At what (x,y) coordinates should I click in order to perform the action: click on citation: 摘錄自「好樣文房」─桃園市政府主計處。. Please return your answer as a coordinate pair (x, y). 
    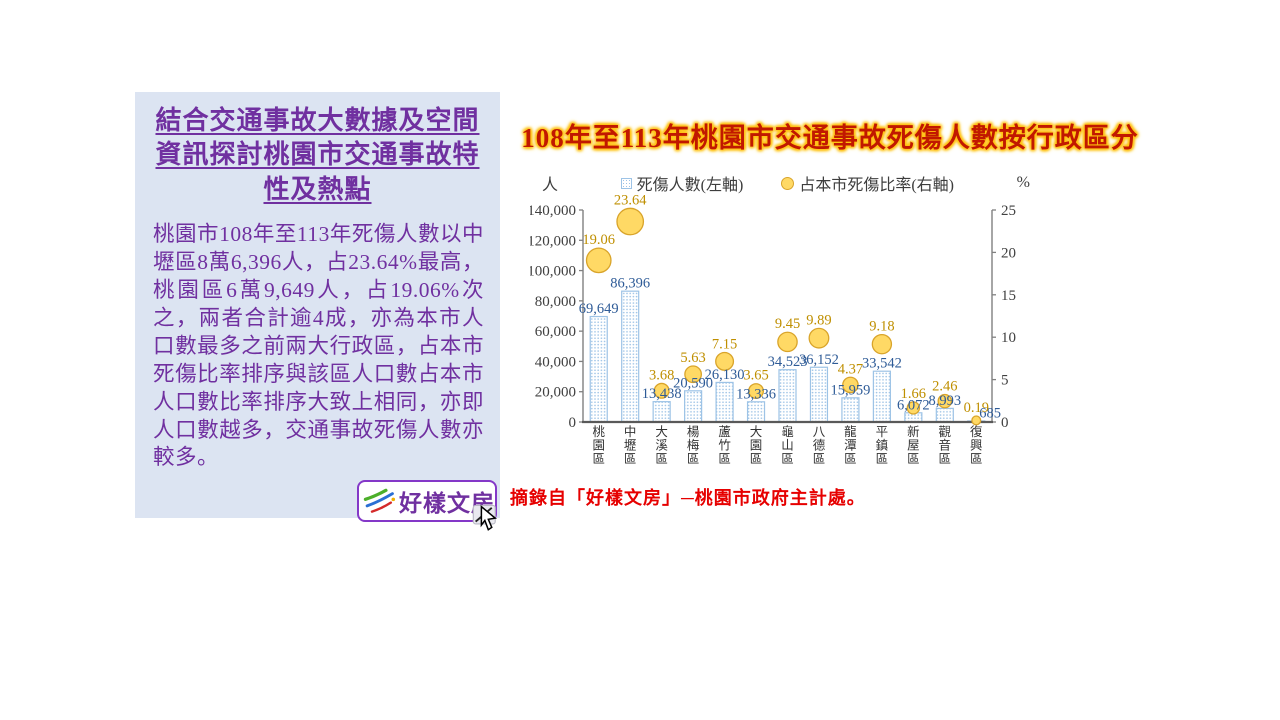
    Looking at the image, I should click on (688, 498).